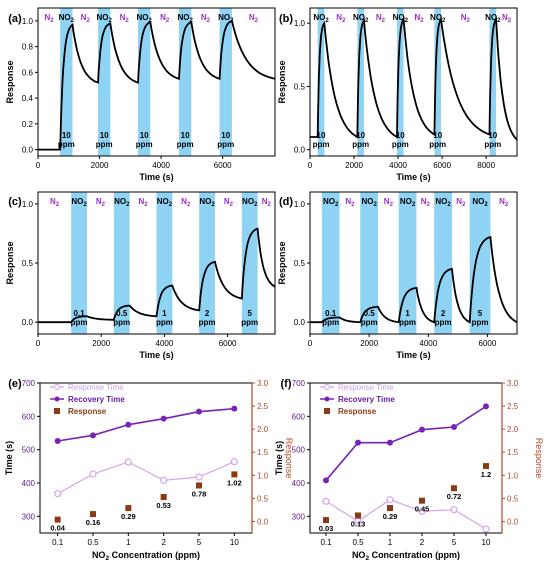 The image size is (550, 576). I want to click on response-value-label: 0.03, so click(326, 528).